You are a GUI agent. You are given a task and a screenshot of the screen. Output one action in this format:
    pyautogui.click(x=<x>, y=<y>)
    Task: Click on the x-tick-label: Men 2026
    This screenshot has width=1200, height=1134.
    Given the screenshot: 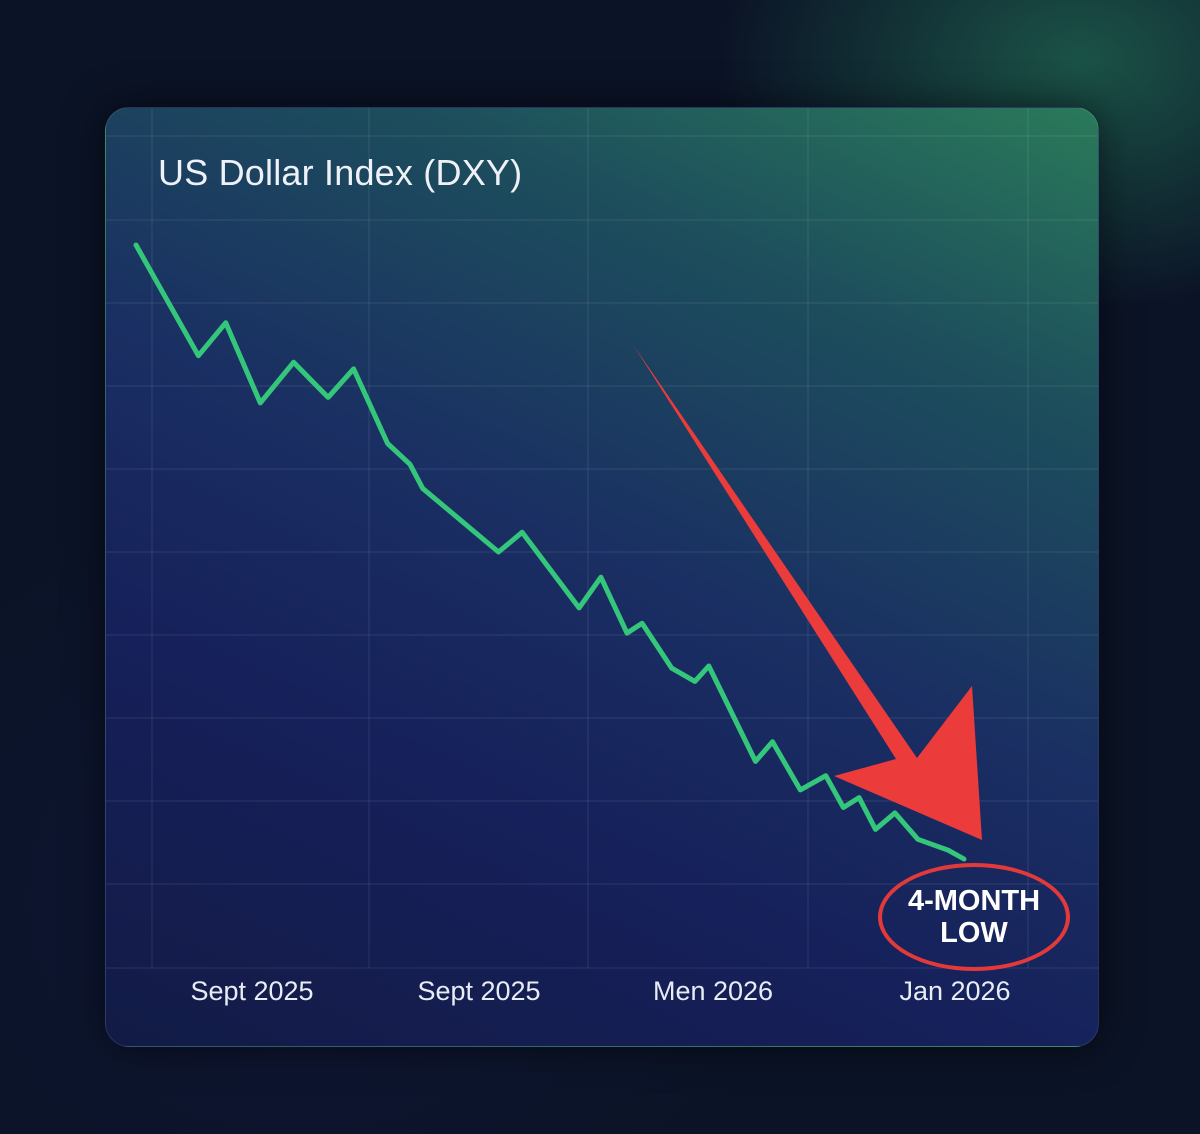 What is the action you would take?
    pyautogui.click(x=713, y=991)
    